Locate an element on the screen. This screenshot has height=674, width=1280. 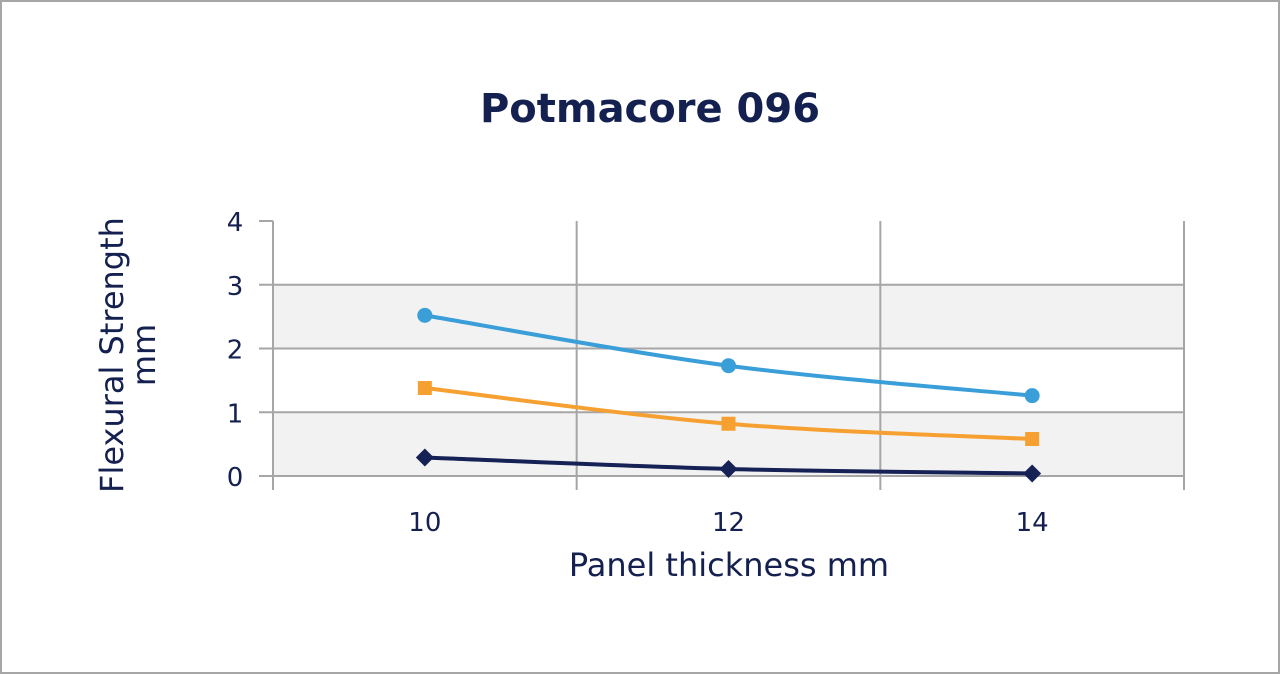
chart-title: Potmacore 096 is located at coordinates (650, 109).